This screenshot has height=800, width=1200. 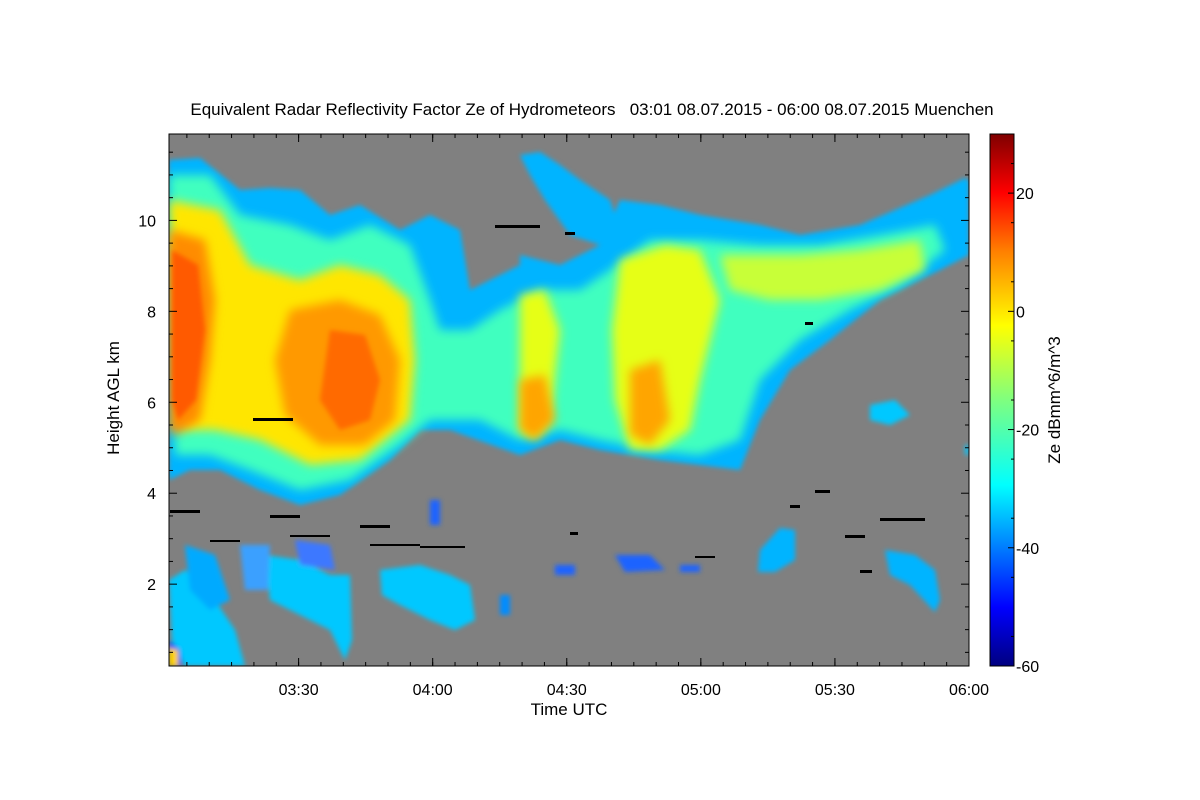 I want to click on colorbar-label: Ze dBmm^6/m^3, so click(x=1054, y=399).